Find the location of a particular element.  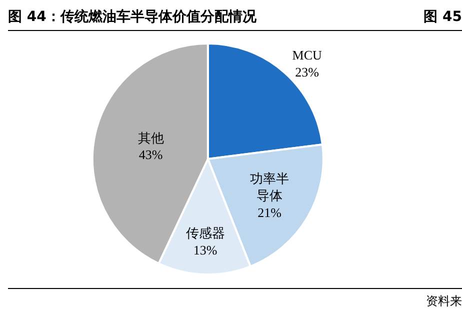

slice-label: 其他 is located at coordinates (151, 138).